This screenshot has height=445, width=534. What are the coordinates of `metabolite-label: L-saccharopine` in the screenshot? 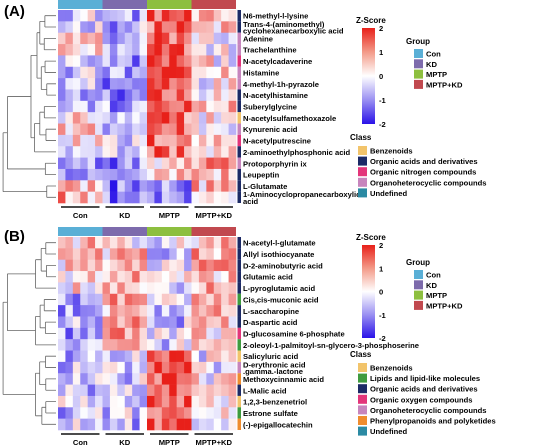 It's located at (271, 311).